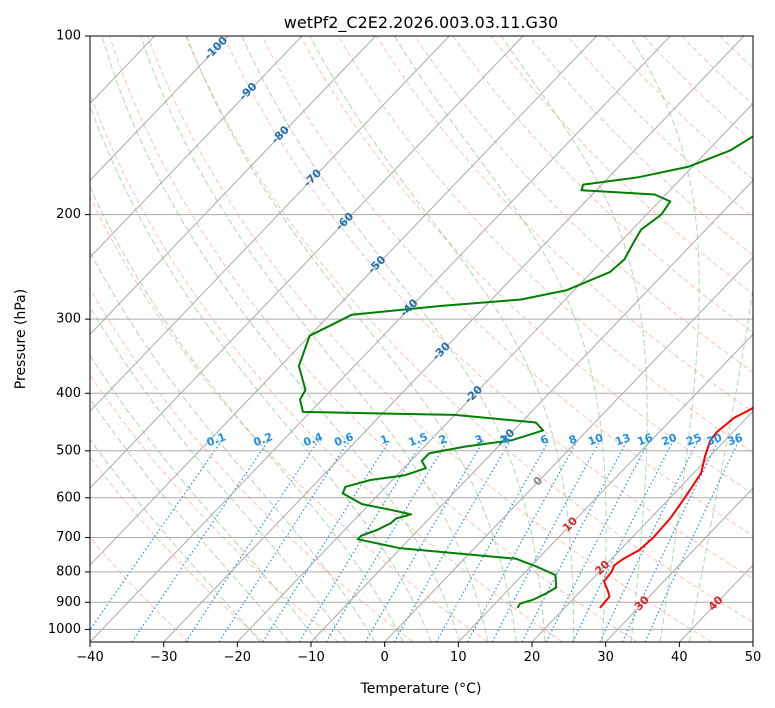  What do you see at coordinates (216, 439) in the screenshot?
I see `mixing-ratio-label: 0.1` at bounding box center [216, 439].